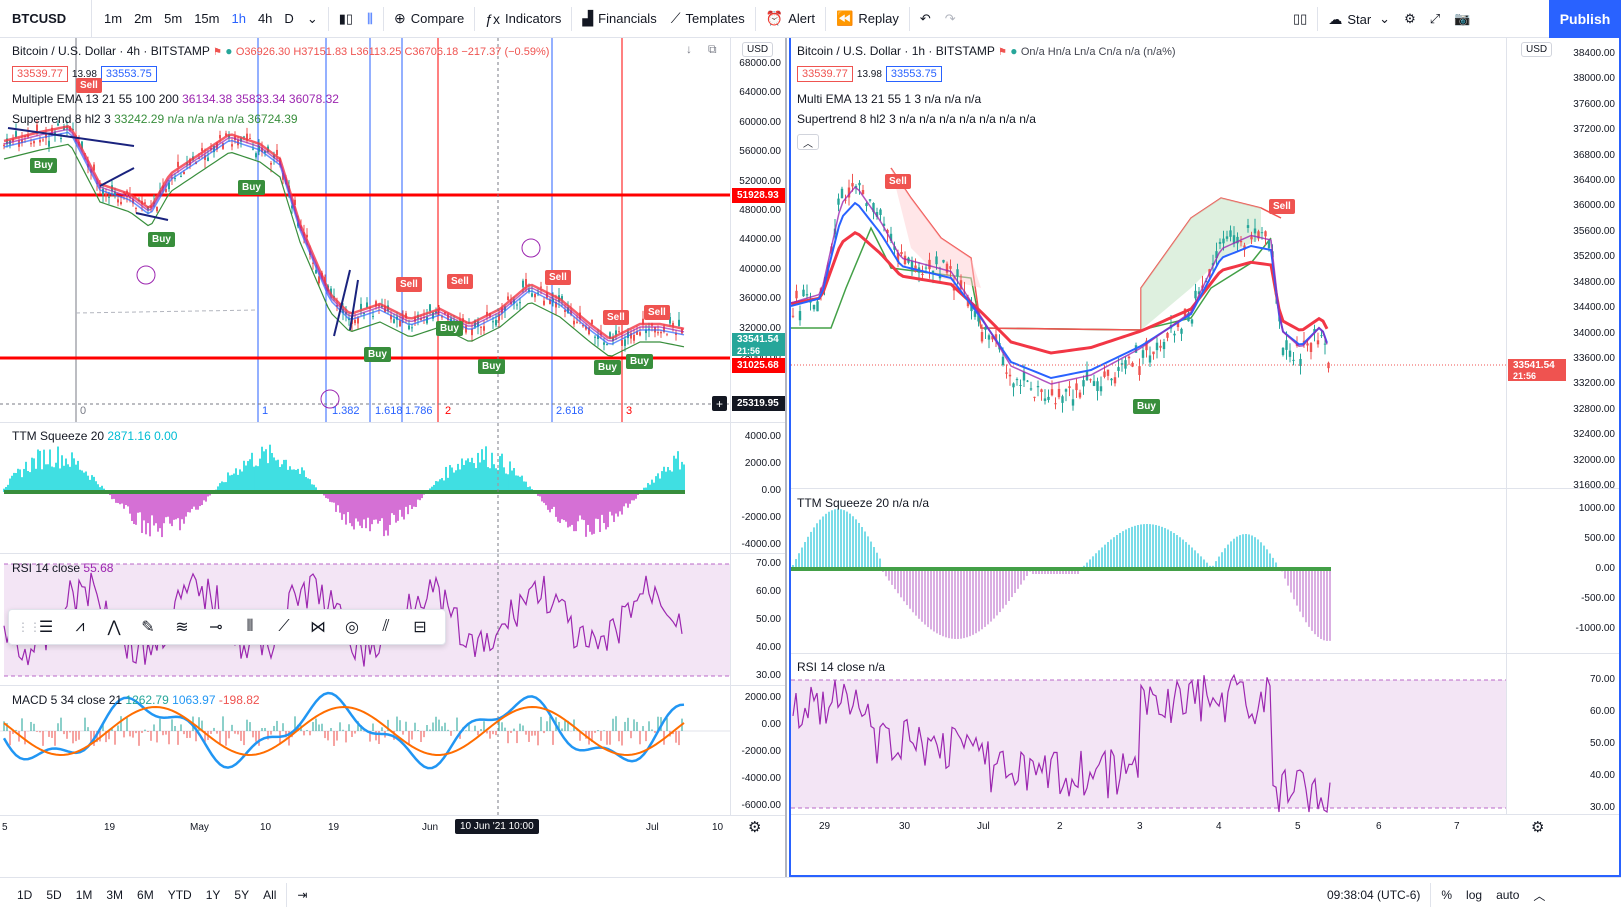  What do you see at coordinates (365, 488) in the screenshot?
I see `left-ttm-pane` at bounding box center [365, 488].